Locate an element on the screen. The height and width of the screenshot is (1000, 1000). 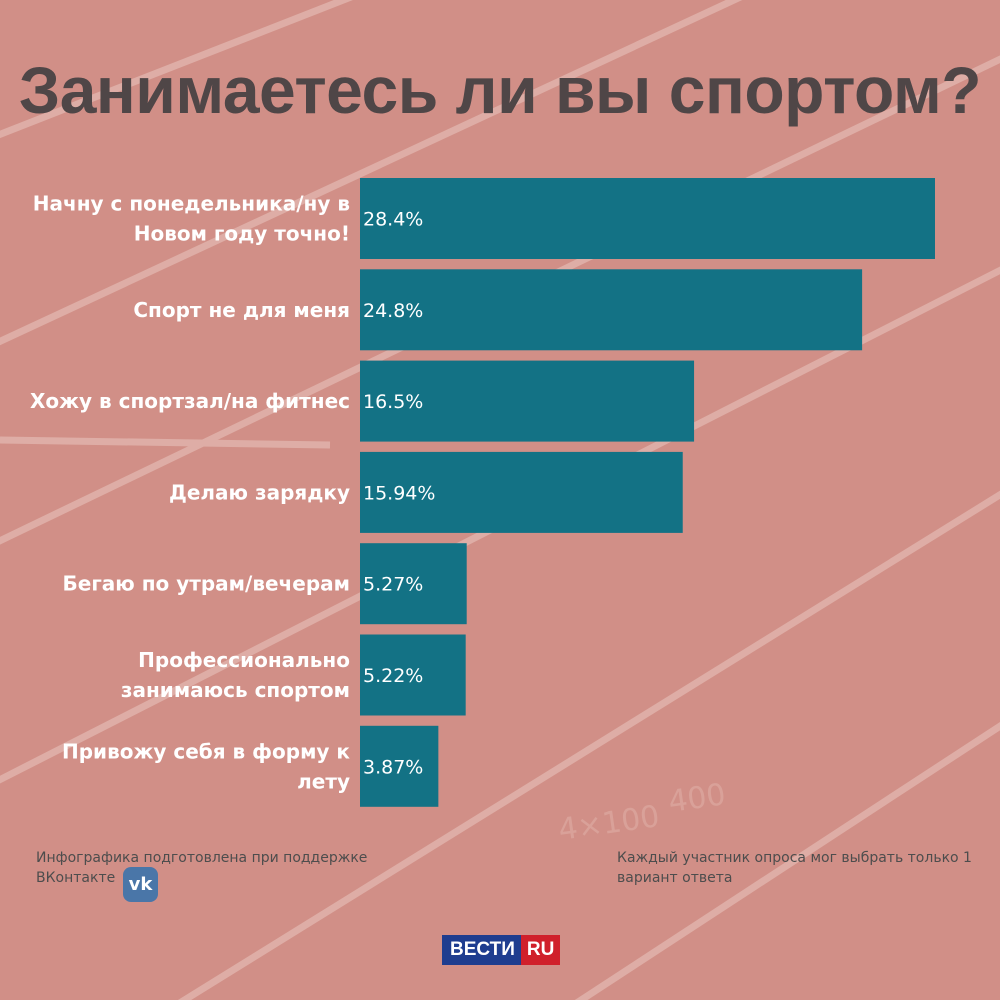
value-label-5: 5.27% is located at coordinates (393, 585).